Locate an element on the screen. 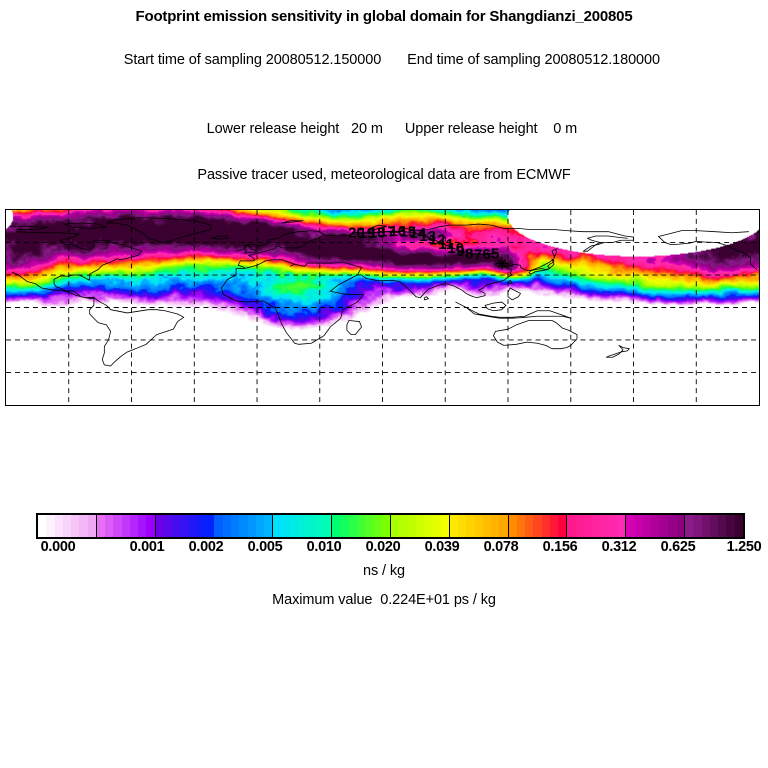 This screenshot has width=768, height=768. upper-release-height-label: Upper release height 0 m is located at coordinates (491, 129).